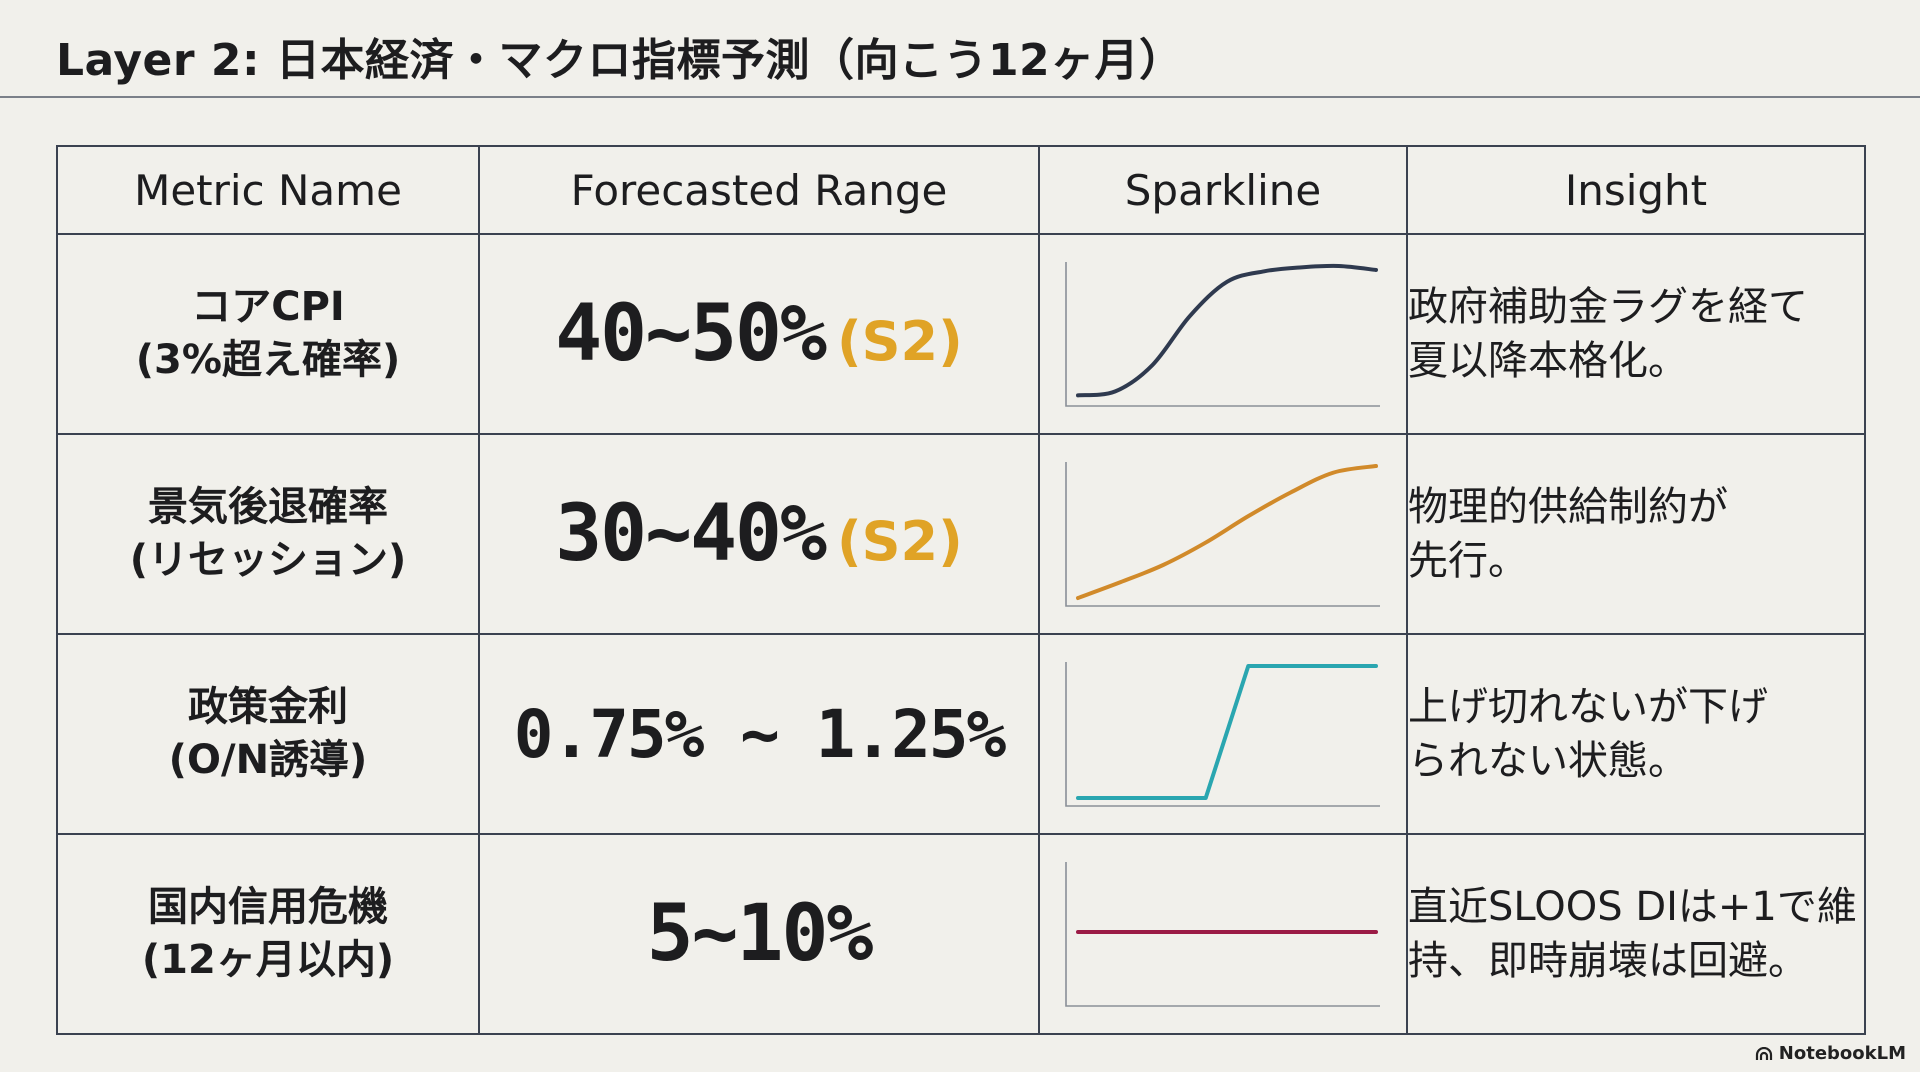 Image resolution: width=1920 pixels, height=1072 pixels. What do you see at coordinates (268, 507) in the screenshot?
I see `metric-name: 景気後退確率` at bounding box center [268, 507].